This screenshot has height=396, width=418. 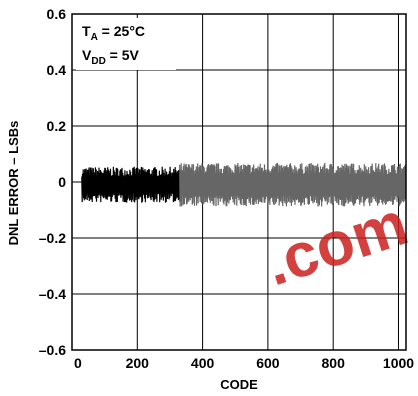 I want to click on x-tick-label: 200, so click(x=138, y=363).